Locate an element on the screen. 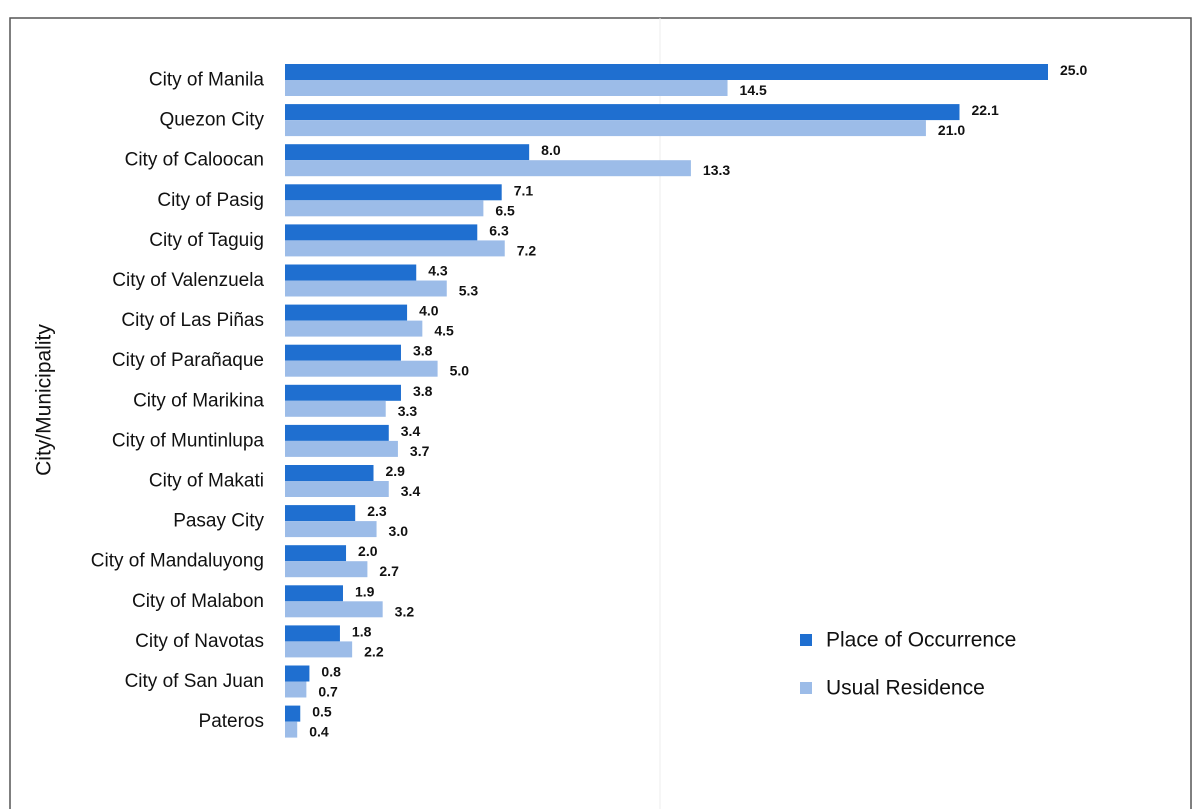 The width and height of the screenshot is (1197, 809). value-label: 25.0 is located at coordinates (1073, 70).